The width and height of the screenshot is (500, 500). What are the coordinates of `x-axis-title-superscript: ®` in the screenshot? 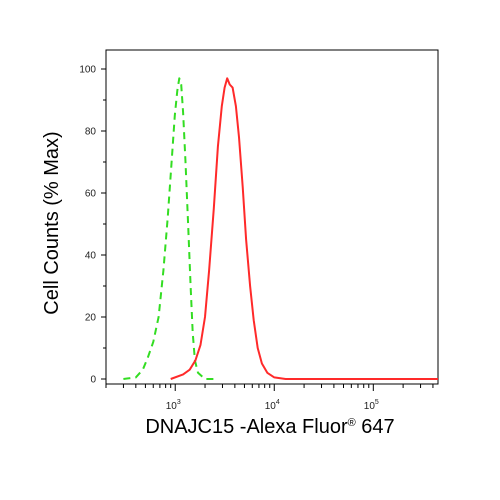 It's located at (352, 423).